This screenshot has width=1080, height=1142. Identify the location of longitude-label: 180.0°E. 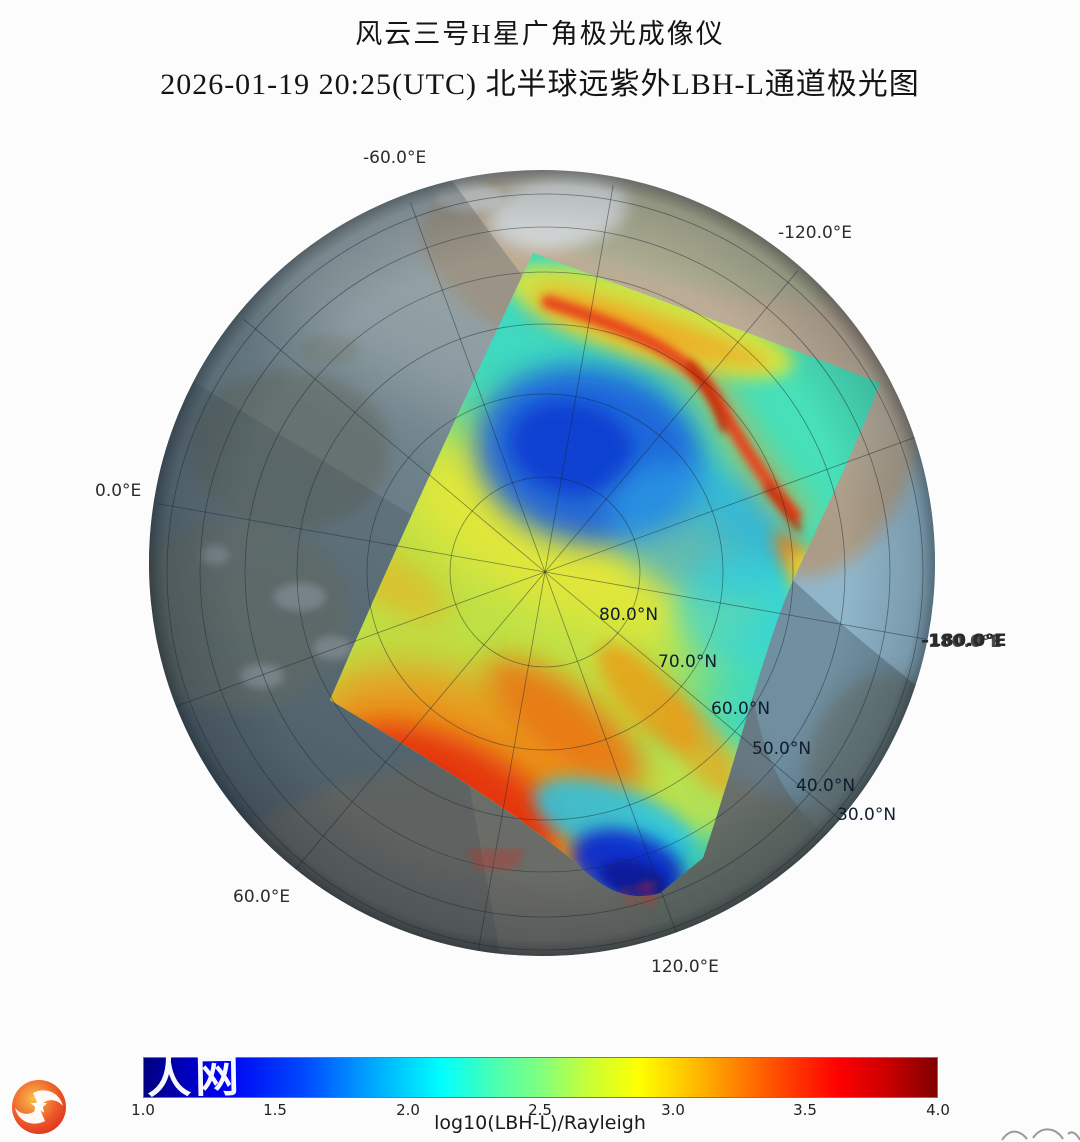
(965, 642).